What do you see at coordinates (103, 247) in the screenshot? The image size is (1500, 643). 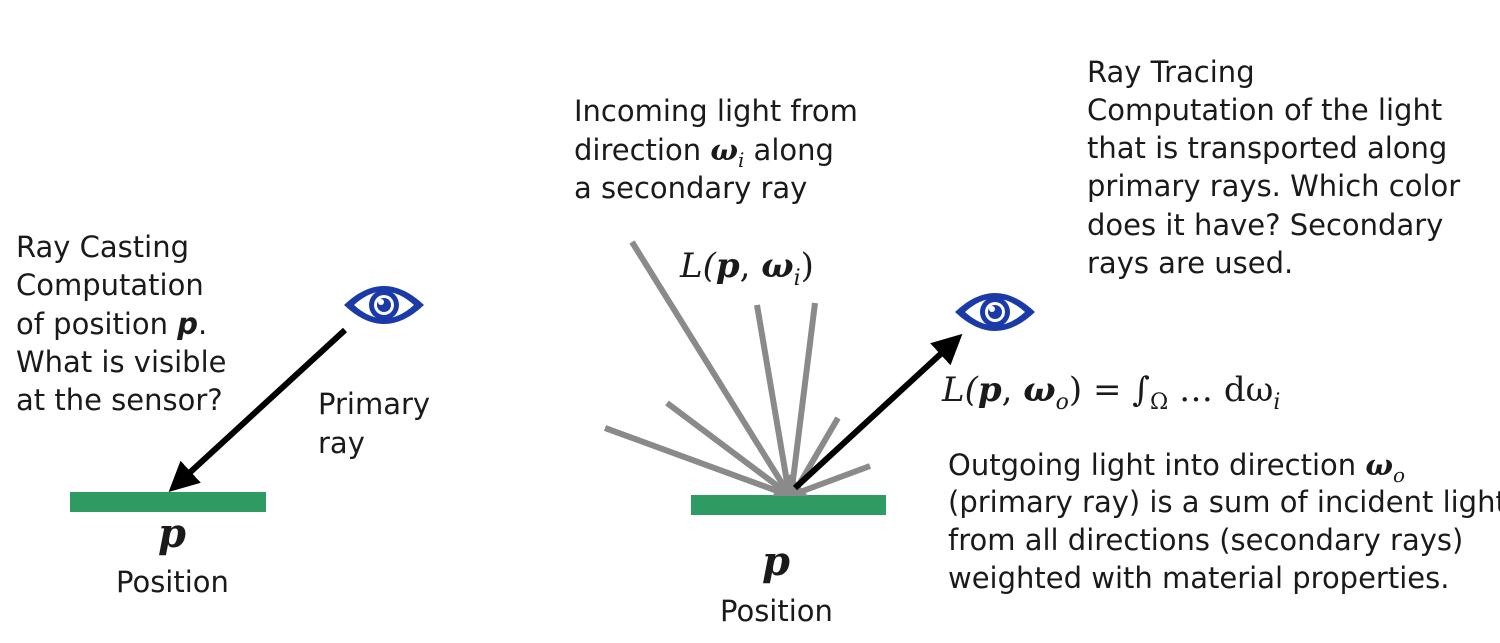 I see `ray-casting-title: Ray Casting` at bounding box center [103, 247].